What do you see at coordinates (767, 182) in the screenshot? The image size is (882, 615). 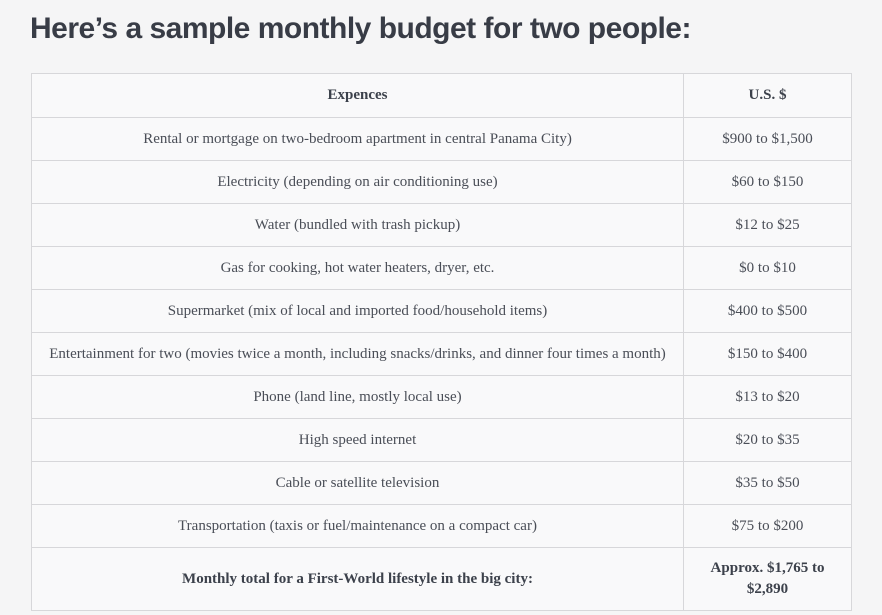 I see `amount-cell: $60 to $150` at bounding box center [767, 182].